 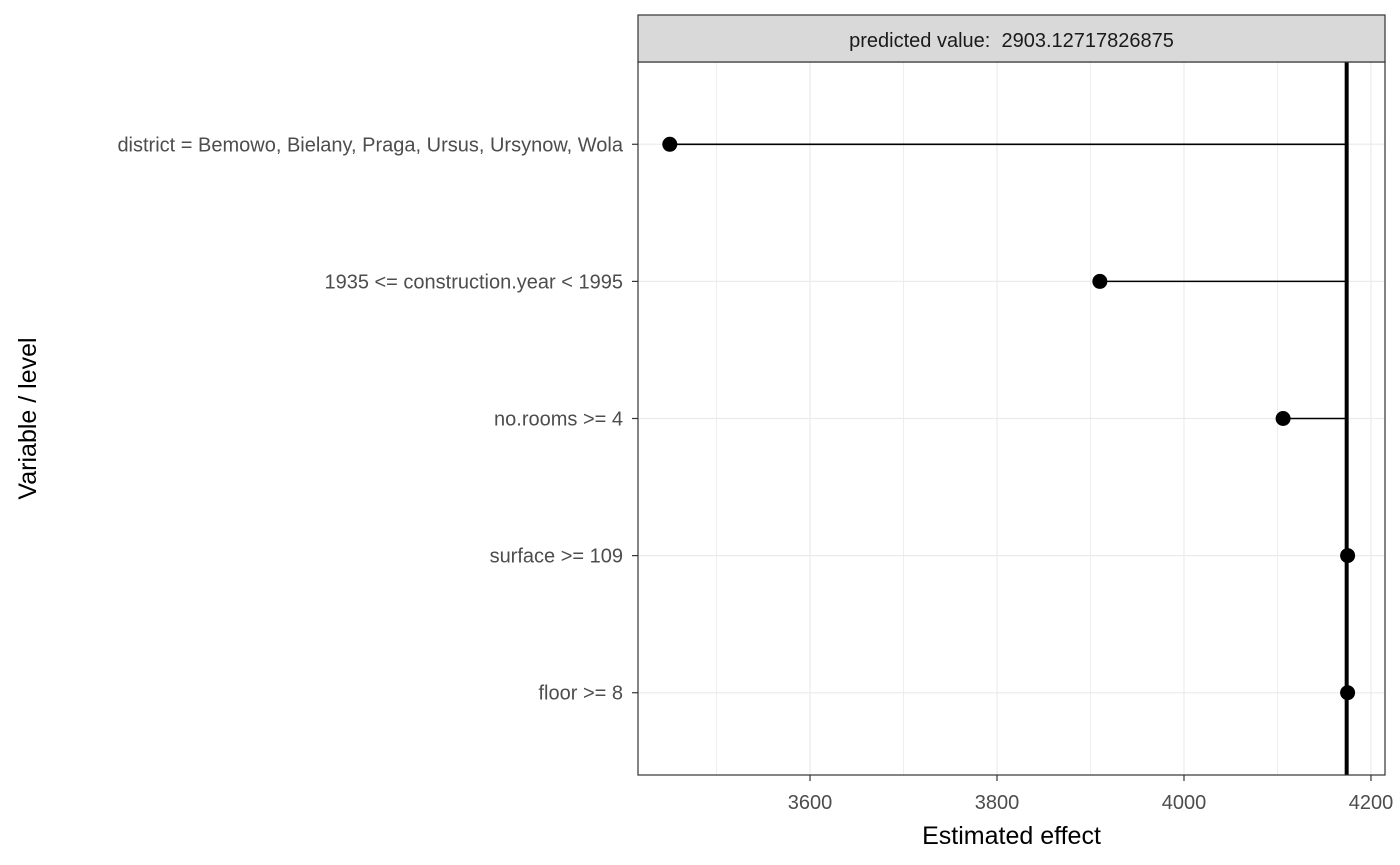 I want to click on y-axis-title: Variable / level, so click(x=28, y=418).